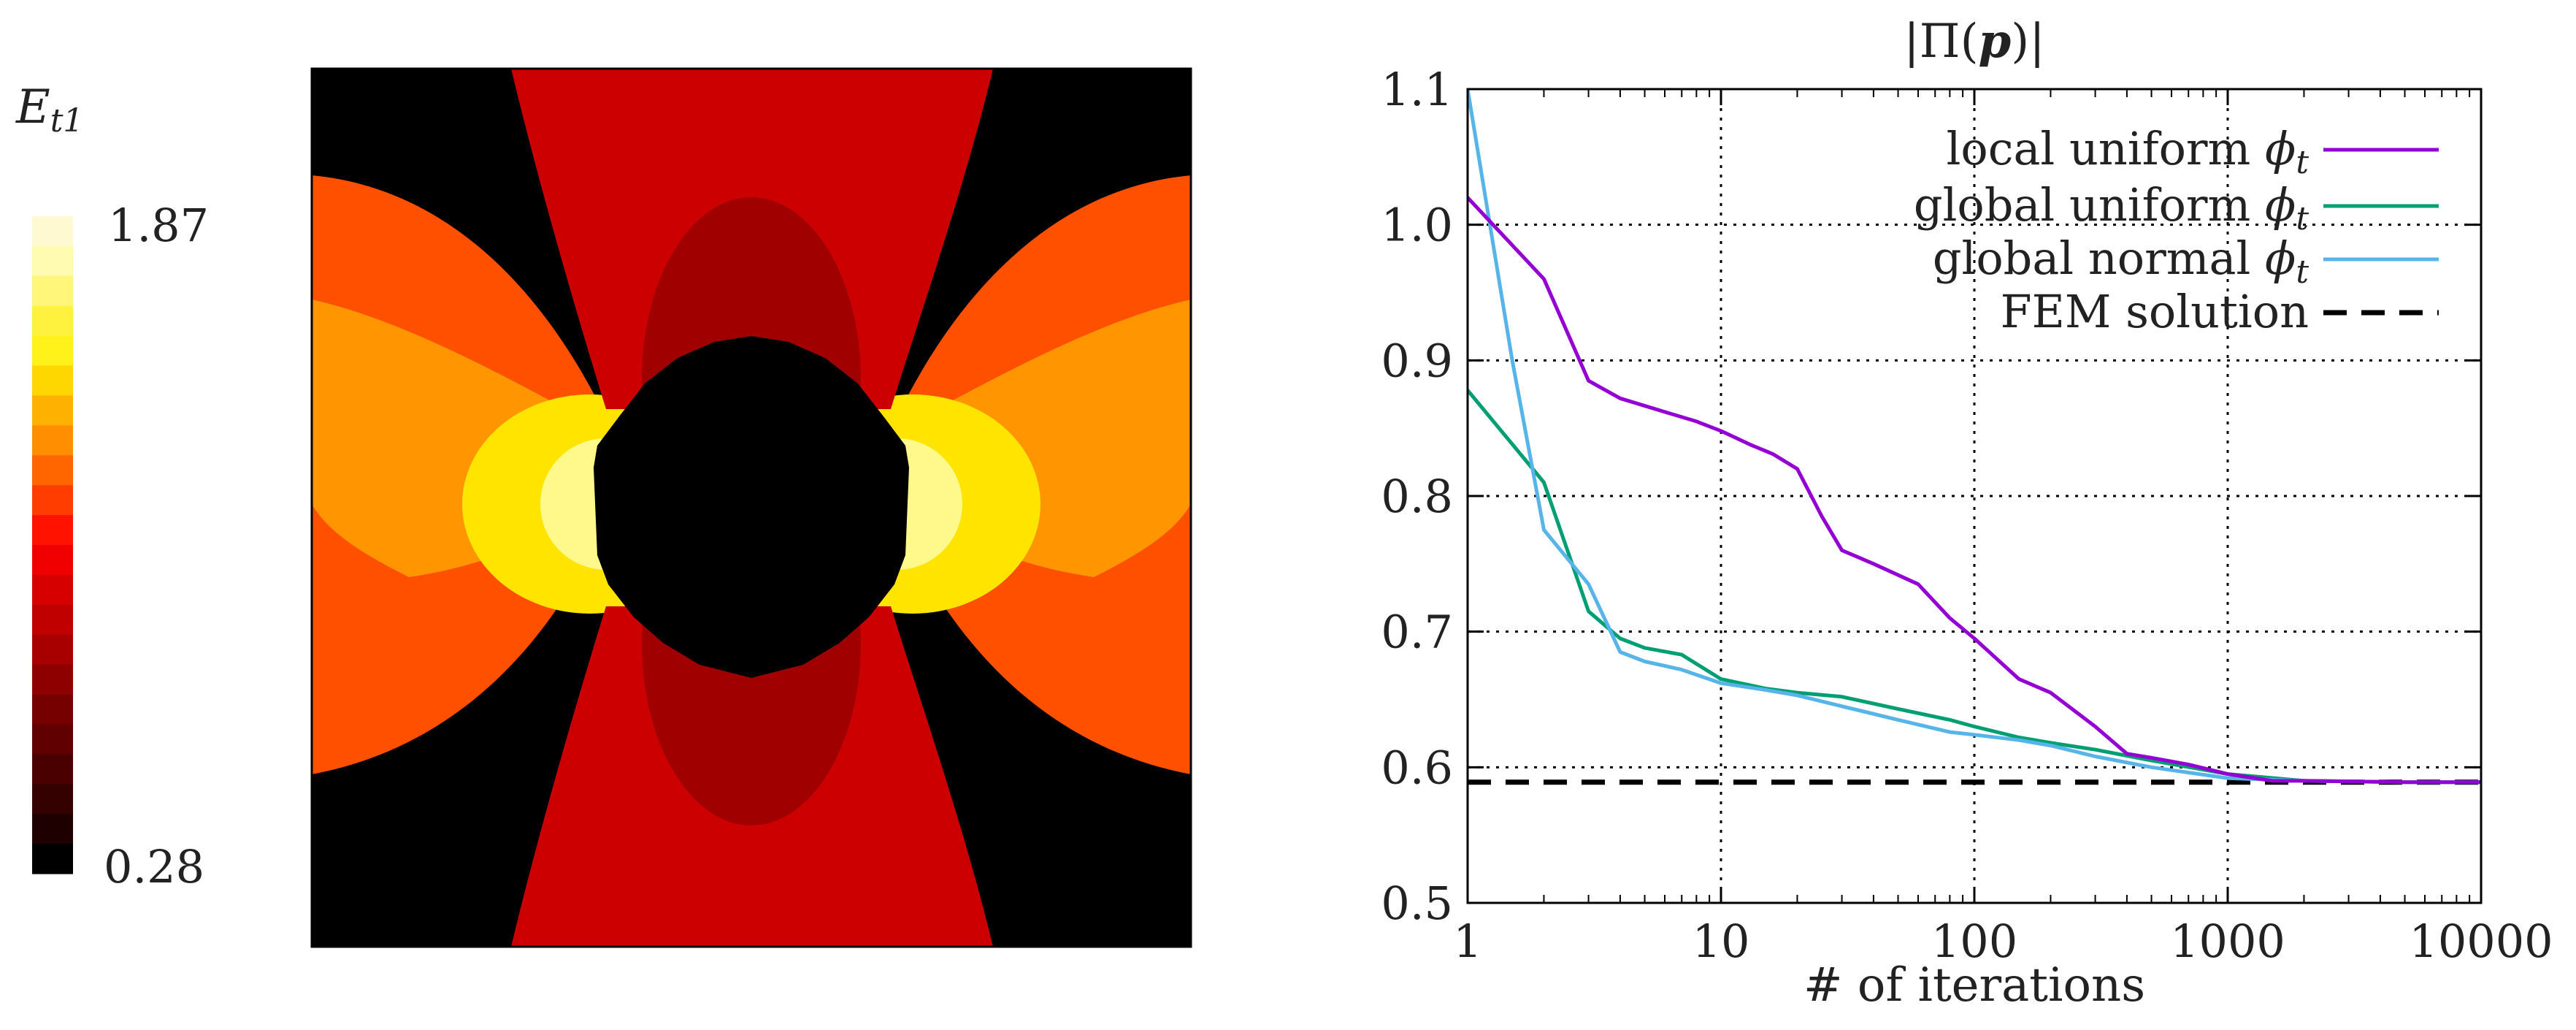 This screenshot has width=2576, height=1030. Describe the element at coordinates (2111, 207) in the screenshot. I see `legend-label: global uniform ϕt` at that location.